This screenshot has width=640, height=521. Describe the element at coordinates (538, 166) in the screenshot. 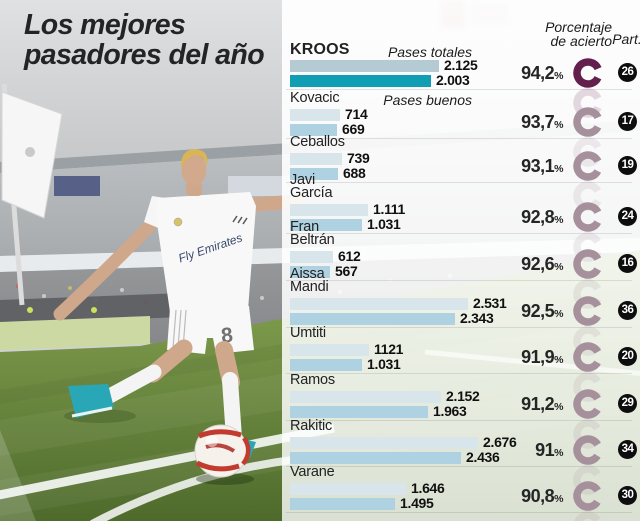

I see `percent-value: 93,1` at that location.